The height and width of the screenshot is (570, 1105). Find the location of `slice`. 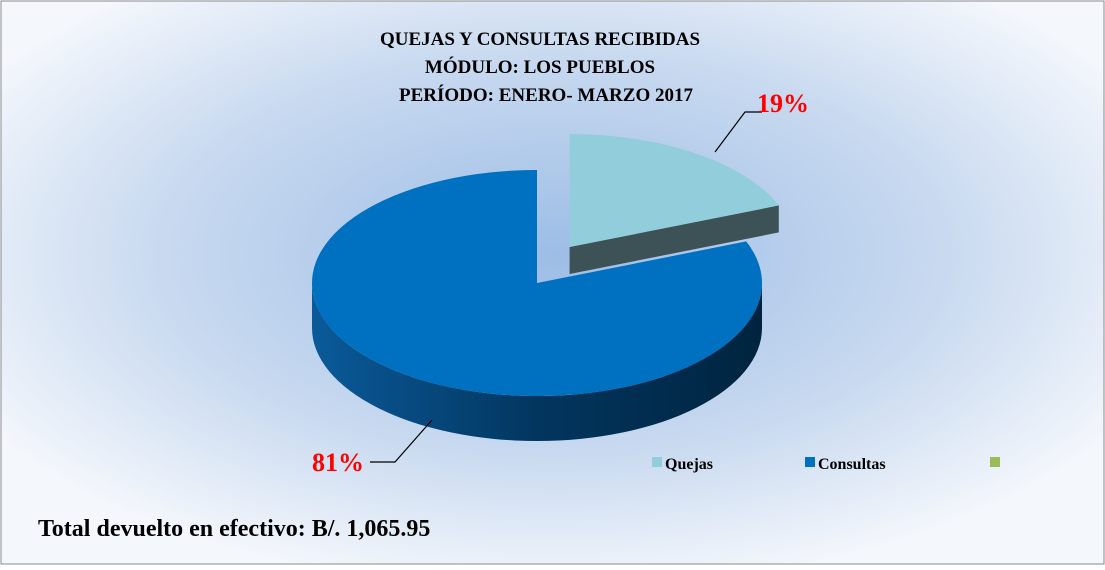

slice is located at coordinates (674, 191).